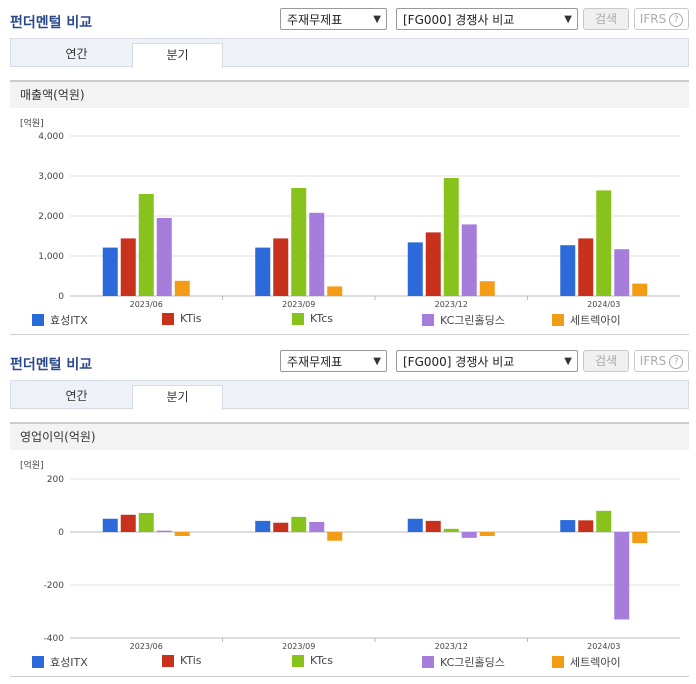 This screenshot has height=684, width=696. I want to click on legend-label: KC그린홀딩스, so click(472, 662).